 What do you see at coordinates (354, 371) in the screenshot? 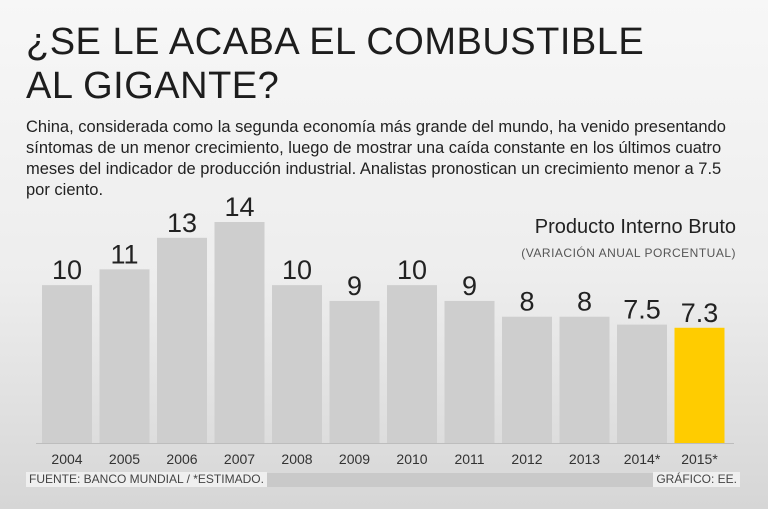
I see `bar-2009` at bounding box center [354, 371].